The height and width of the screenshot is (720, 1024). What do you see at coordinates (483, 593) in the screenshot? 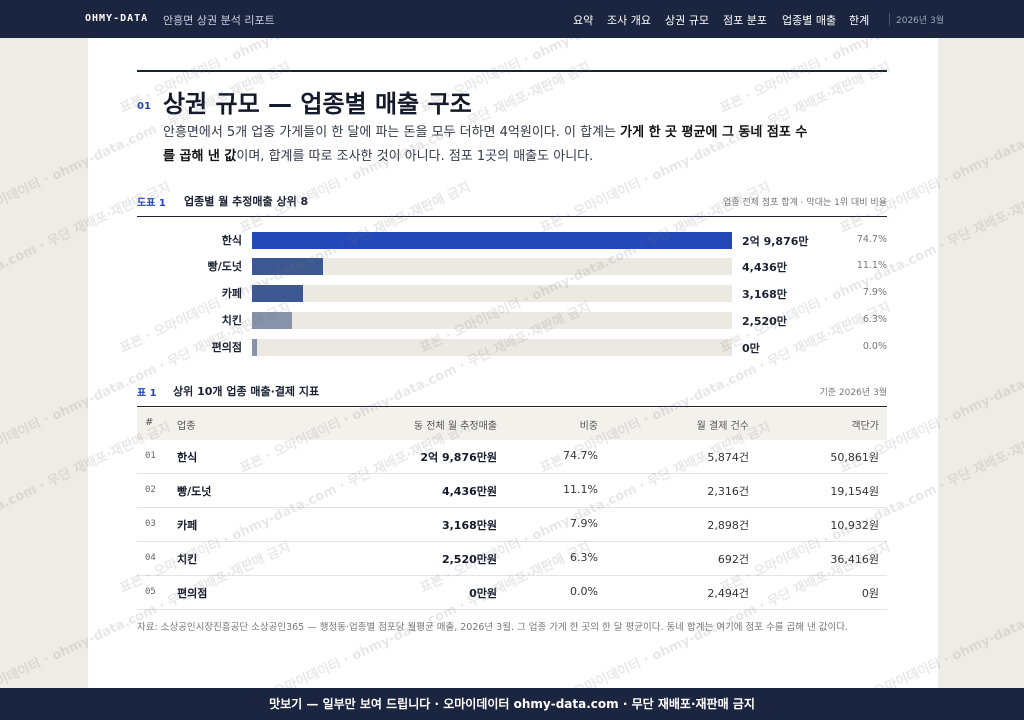
I see `table-cell: 0만원` at bounding box center [483, 593].